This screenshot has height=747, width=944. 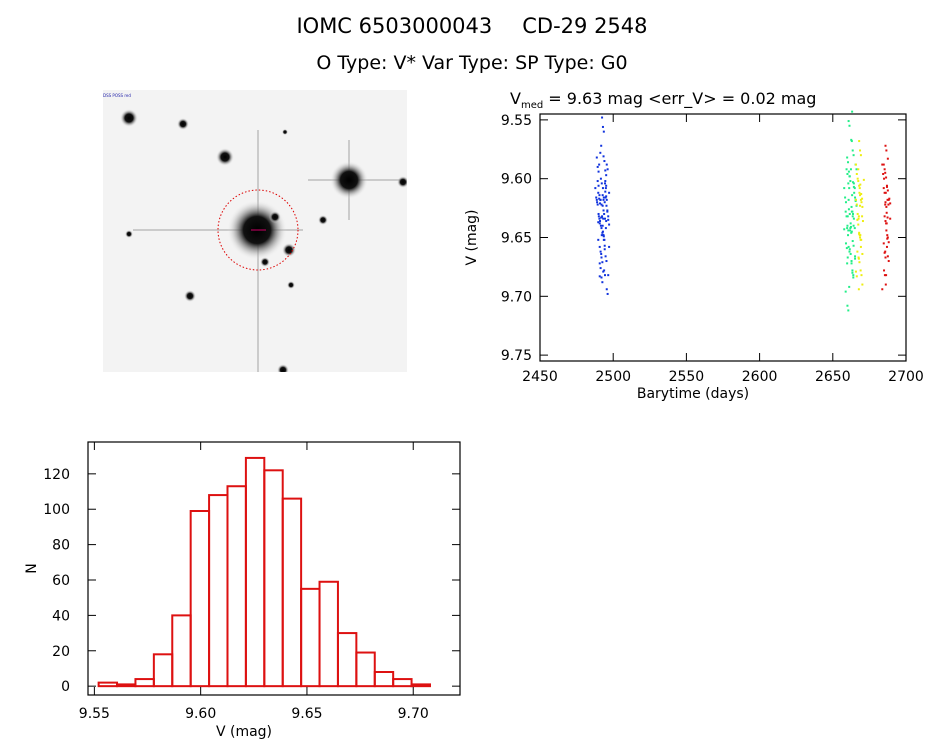 What do you see at coordinates (833, 377) in the screenshot?
I see `x-tick-label: 2650` at bounding box center [833, 377].